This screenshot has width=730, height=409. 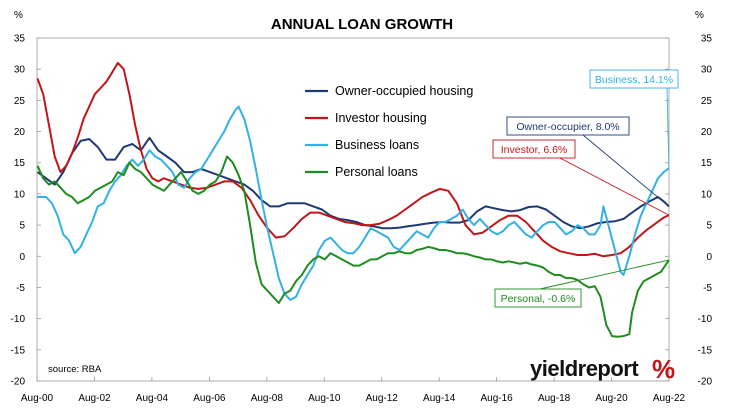 I want to click on yieldreport-logo: yieldreport %, so click(x=602, y=369).